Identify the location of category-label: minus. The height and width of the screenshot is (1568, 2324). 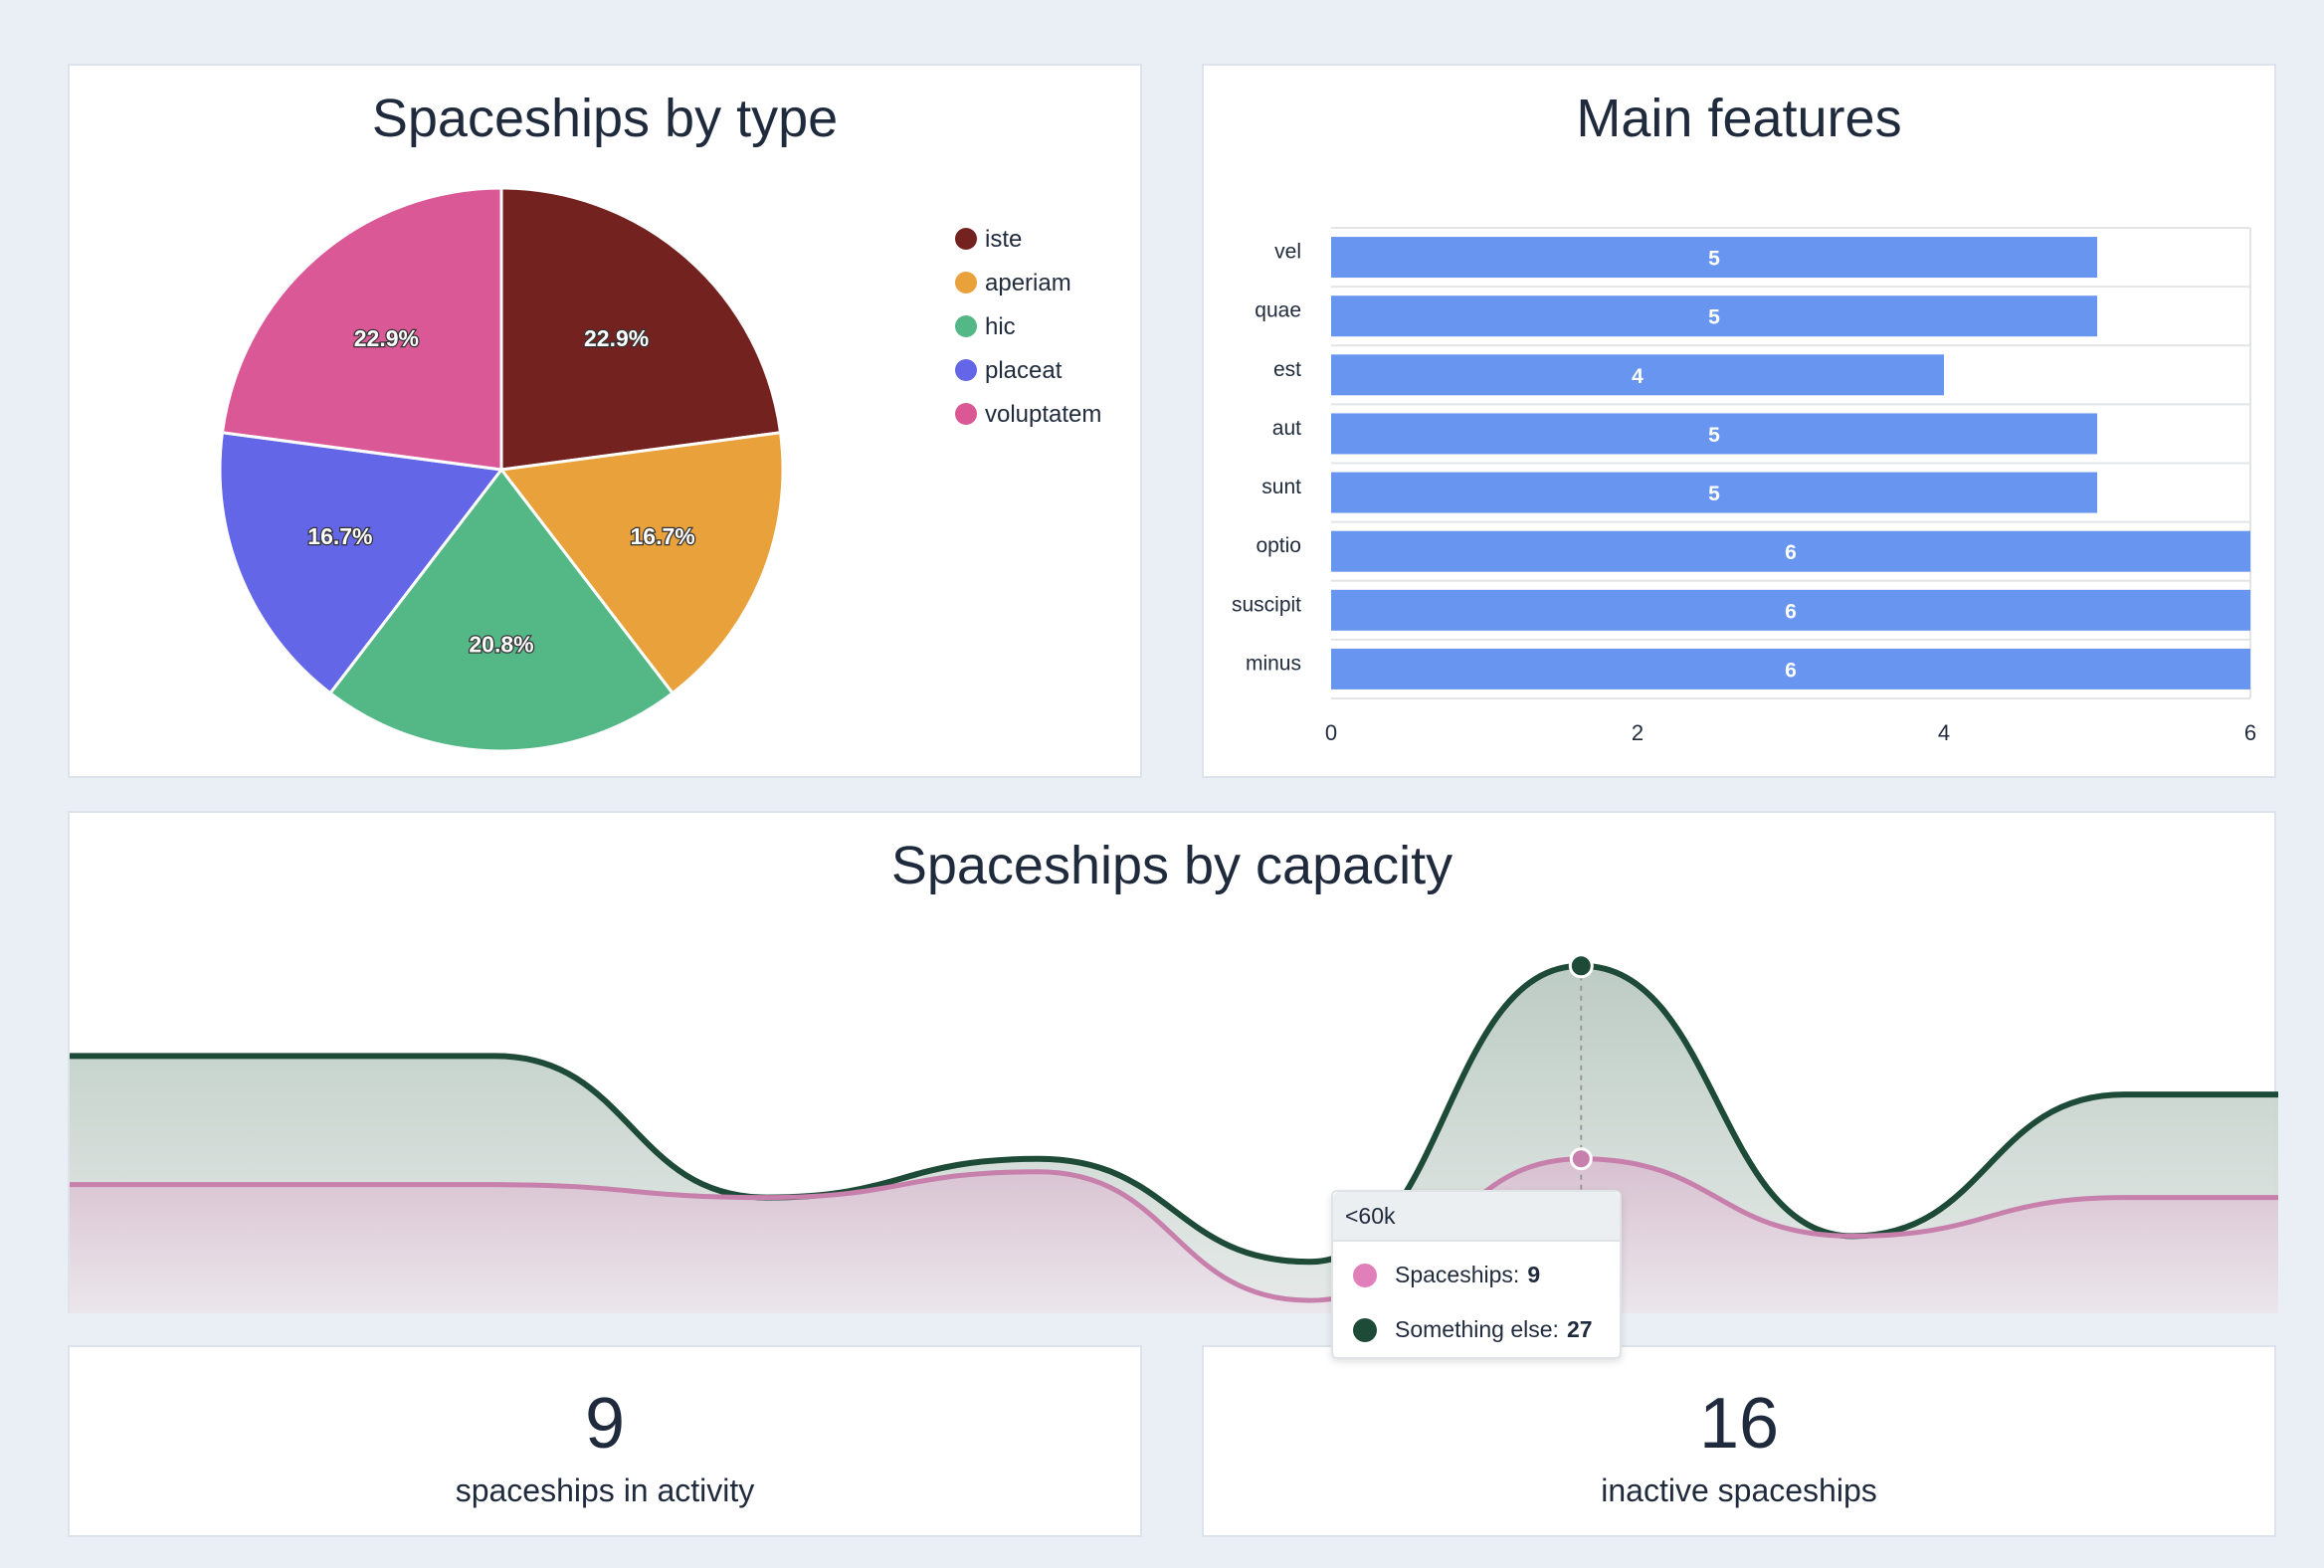
(1273, 663).